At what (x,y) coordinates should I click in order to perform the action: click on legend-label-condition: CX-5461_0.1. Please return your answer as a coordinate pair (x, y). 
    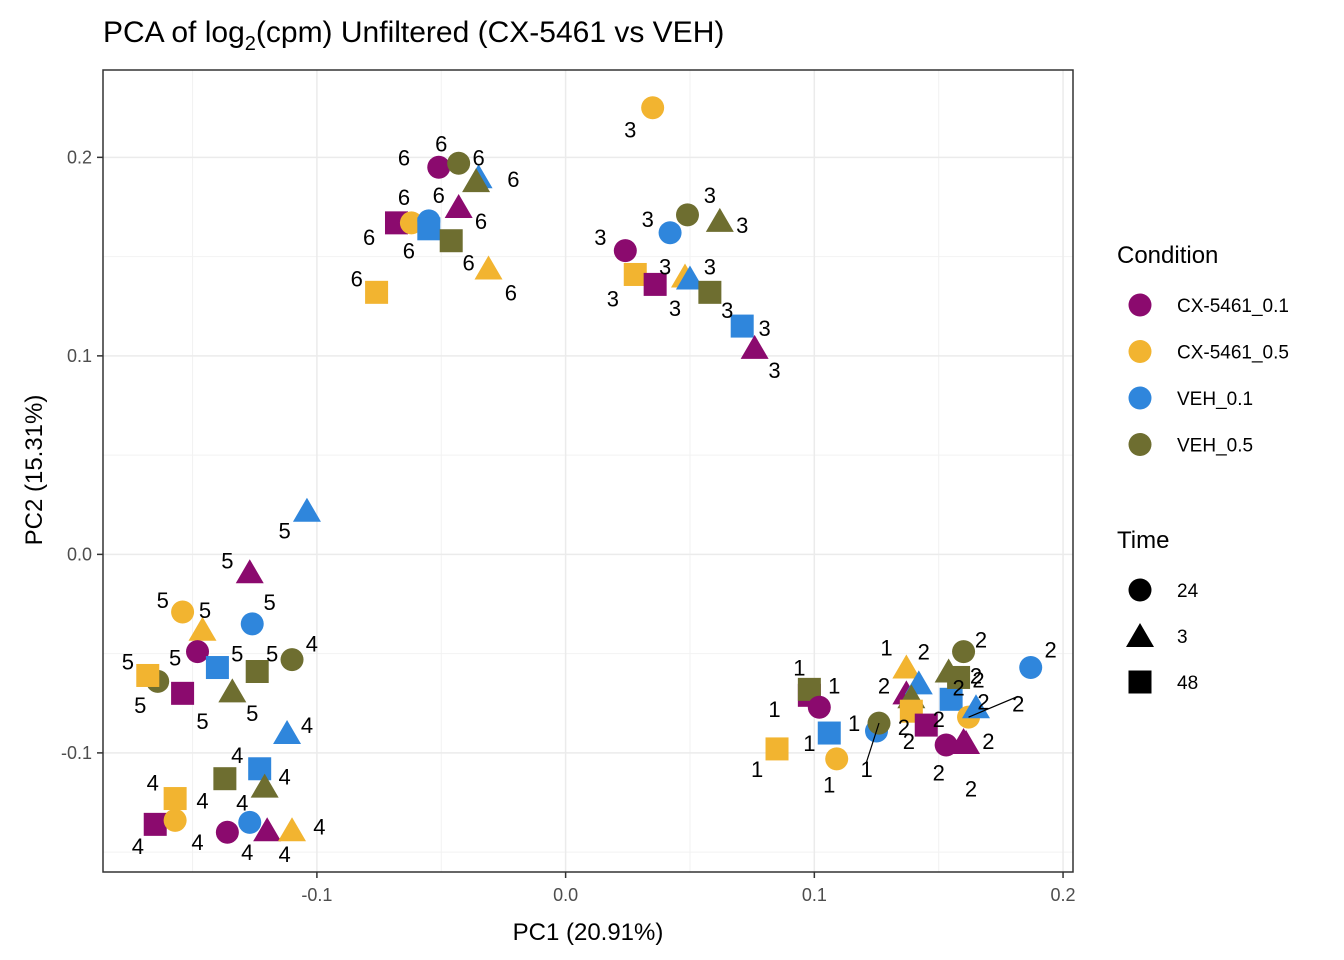
    Looking at the image, I should click on (1233, 306).